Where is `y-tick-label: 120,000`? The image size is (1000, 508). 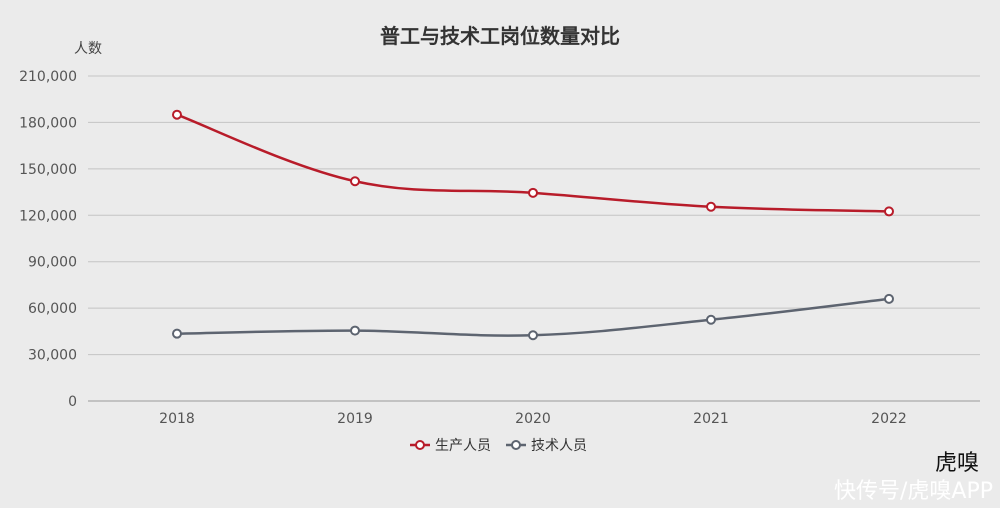 y-tick-label: 120,000 is located at coordinates (48, 216).